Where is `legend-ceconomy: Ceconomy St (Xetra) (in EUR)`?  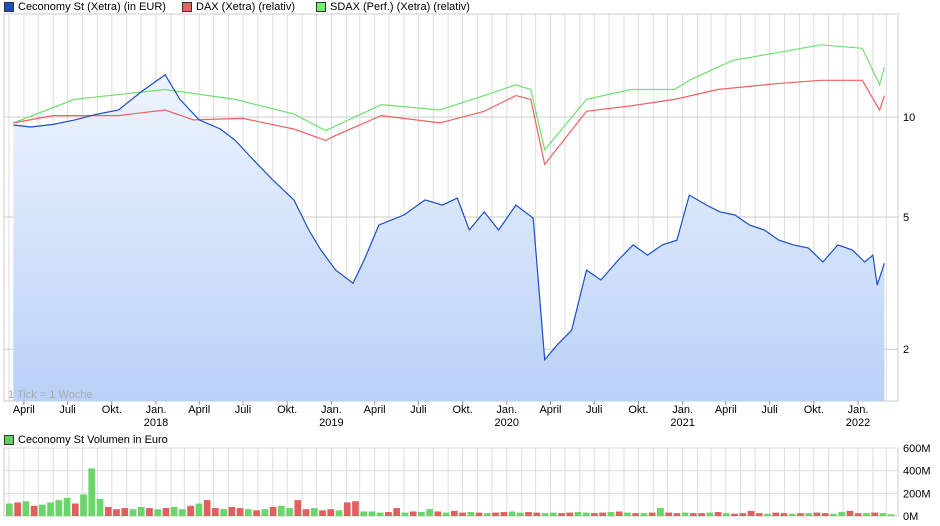 legend-ceconomy: Ceconomy St (Xetra) (in EUR) is located at coordinates (85, 6).